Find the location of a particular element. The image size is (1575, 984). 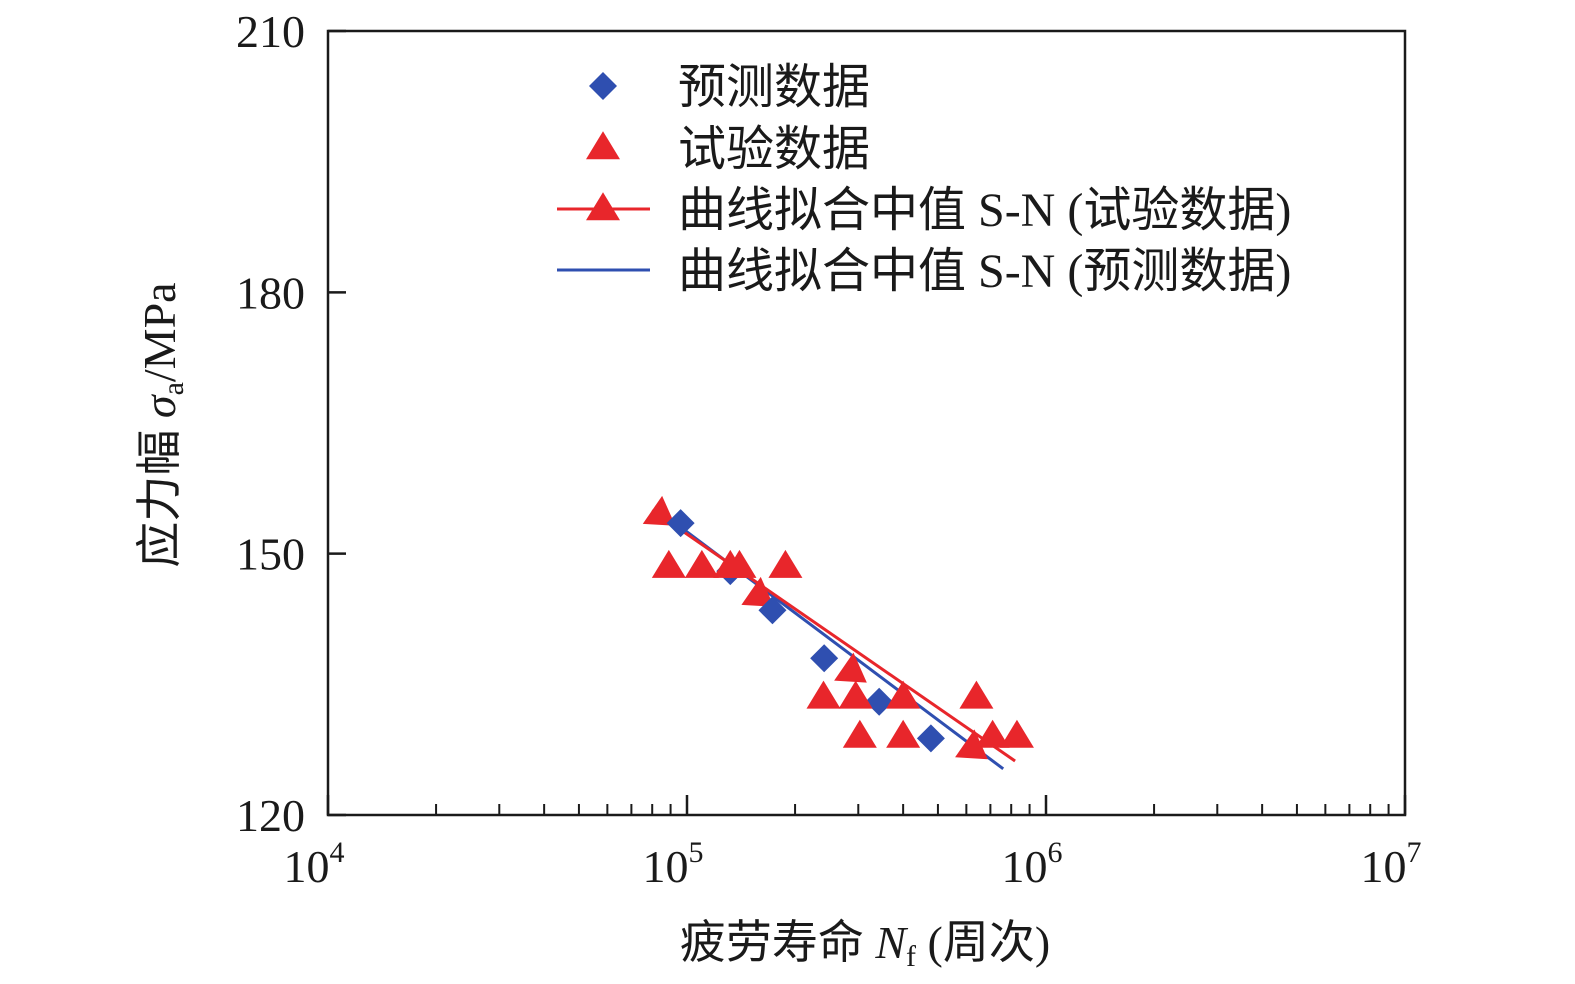

legend-label: 曲线拟合中值 S-N (预测数据) is located at coordinates (984, 271).